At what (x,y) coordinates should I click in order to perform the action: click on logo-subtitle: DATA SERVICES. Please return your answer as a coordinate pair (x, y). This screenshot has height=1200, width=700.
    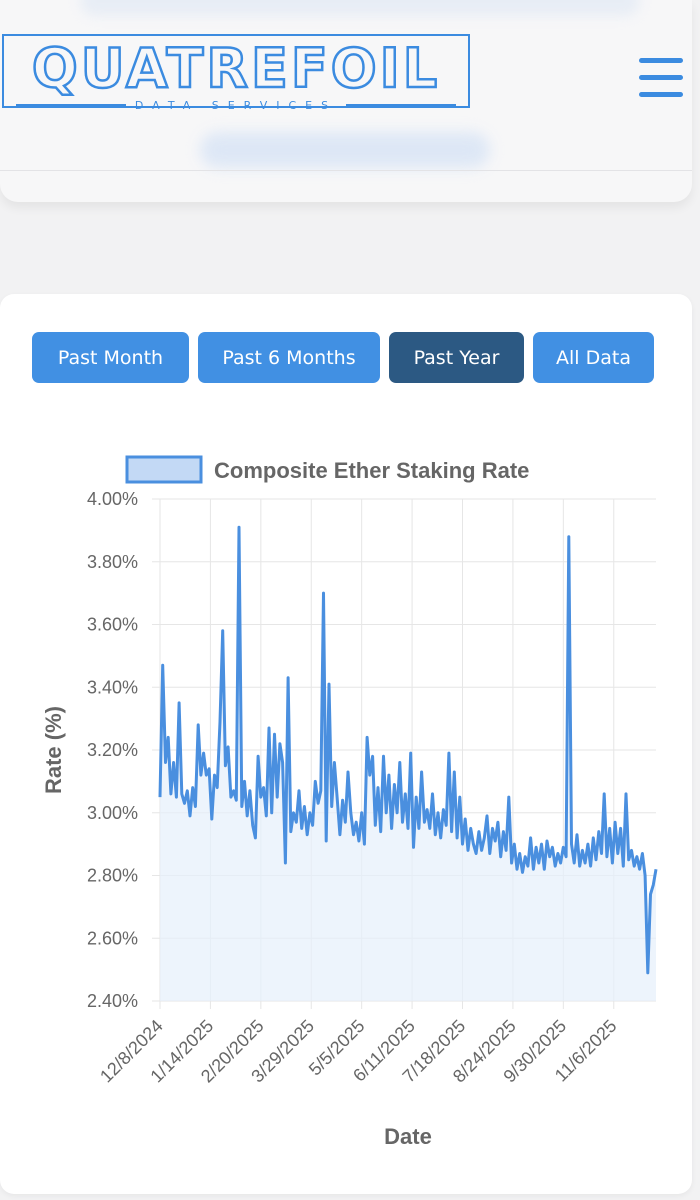
    Looking at the image, I should click on (236, 105).